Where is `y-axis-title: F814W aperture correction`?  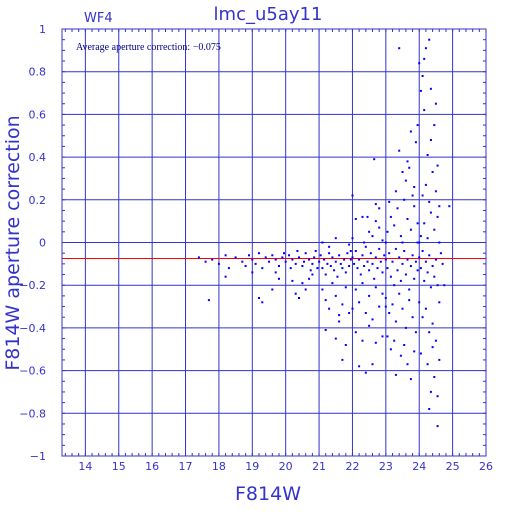
y-axis-title: F814W aperture correction is located at coordinates (13, 242).